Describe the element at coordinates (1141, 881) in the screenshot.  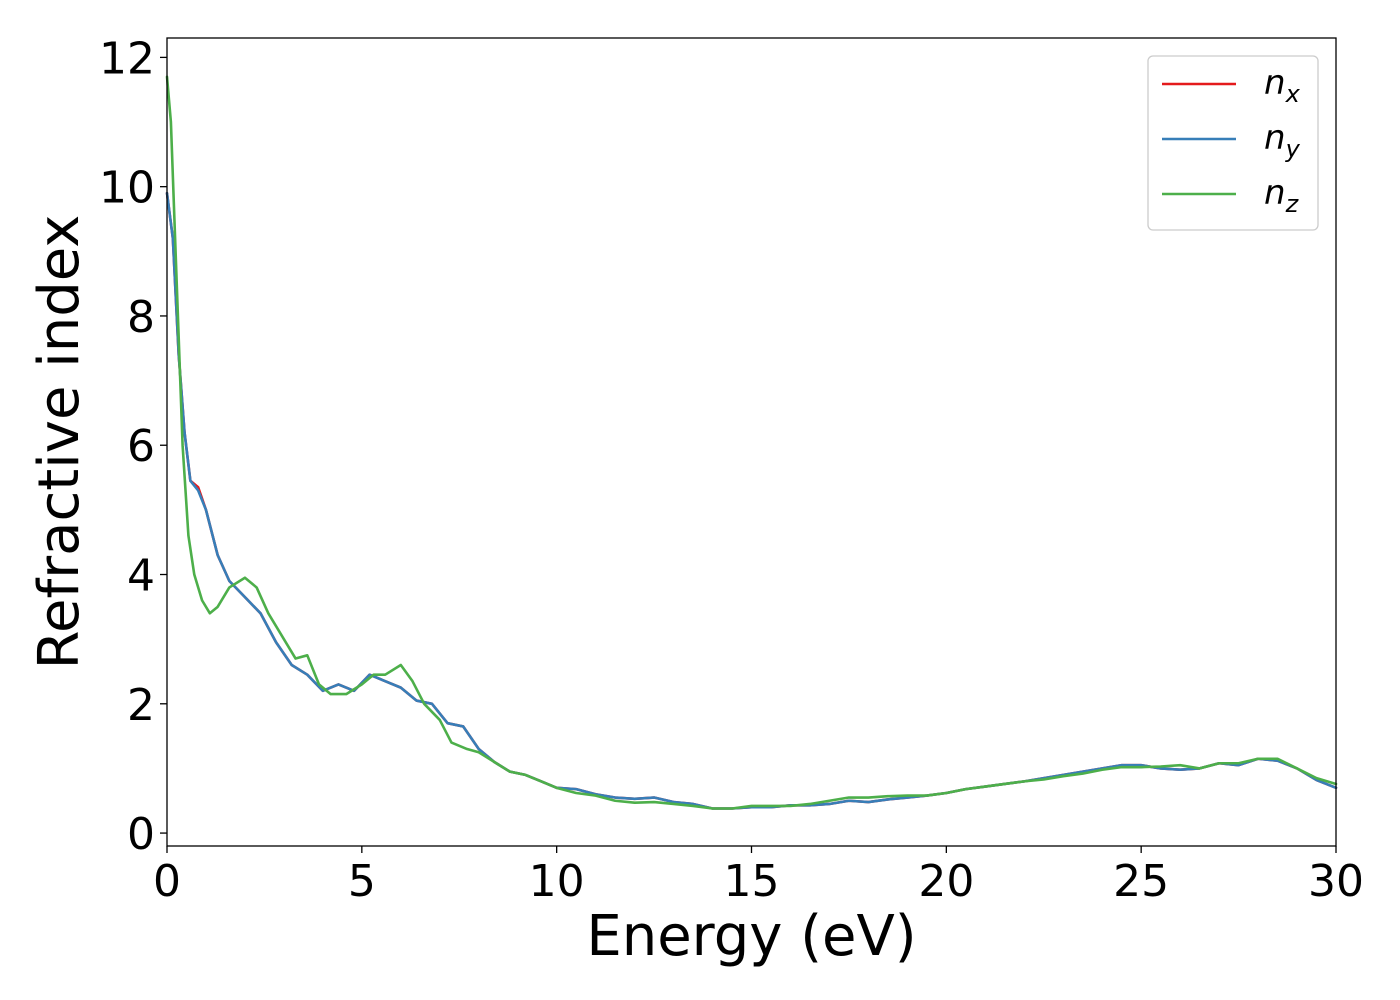
I see `x-tick-label: 25` at that location.